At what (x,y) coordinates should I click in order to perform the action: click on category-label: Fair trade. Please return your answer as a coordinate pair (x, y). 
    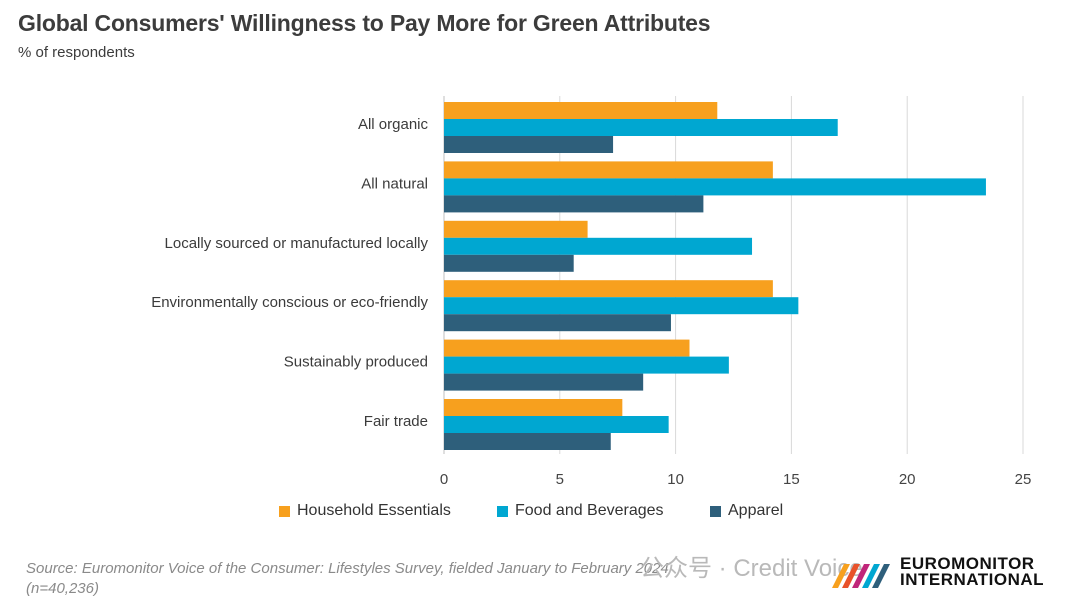
    Looking at the image, I should click on (396, 421).